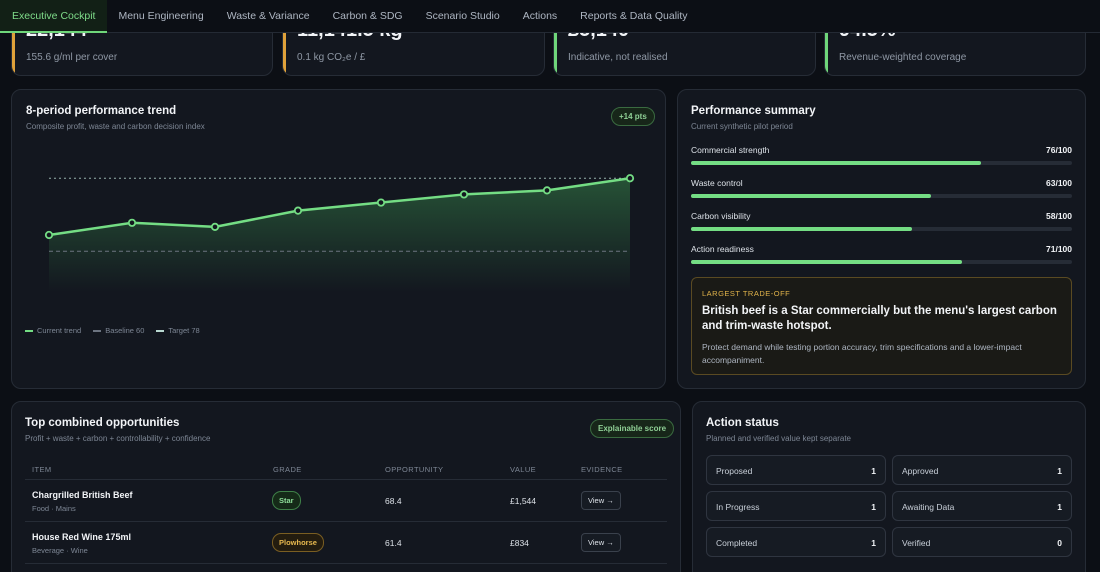 The width and height of the screenshot is (1100, 572). I want to click on metric-value: 63/100, so click(1059, 183).